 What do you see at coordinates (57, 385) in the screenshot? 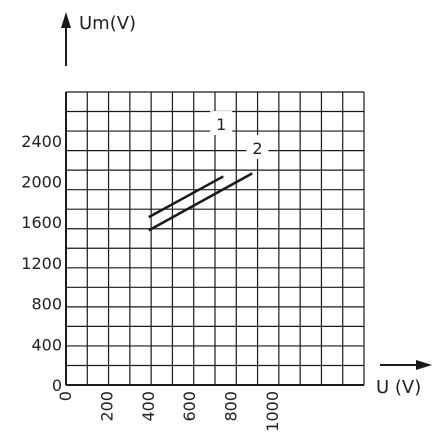
I see `y-tick-label: 0` at bounding box center [57, 385].